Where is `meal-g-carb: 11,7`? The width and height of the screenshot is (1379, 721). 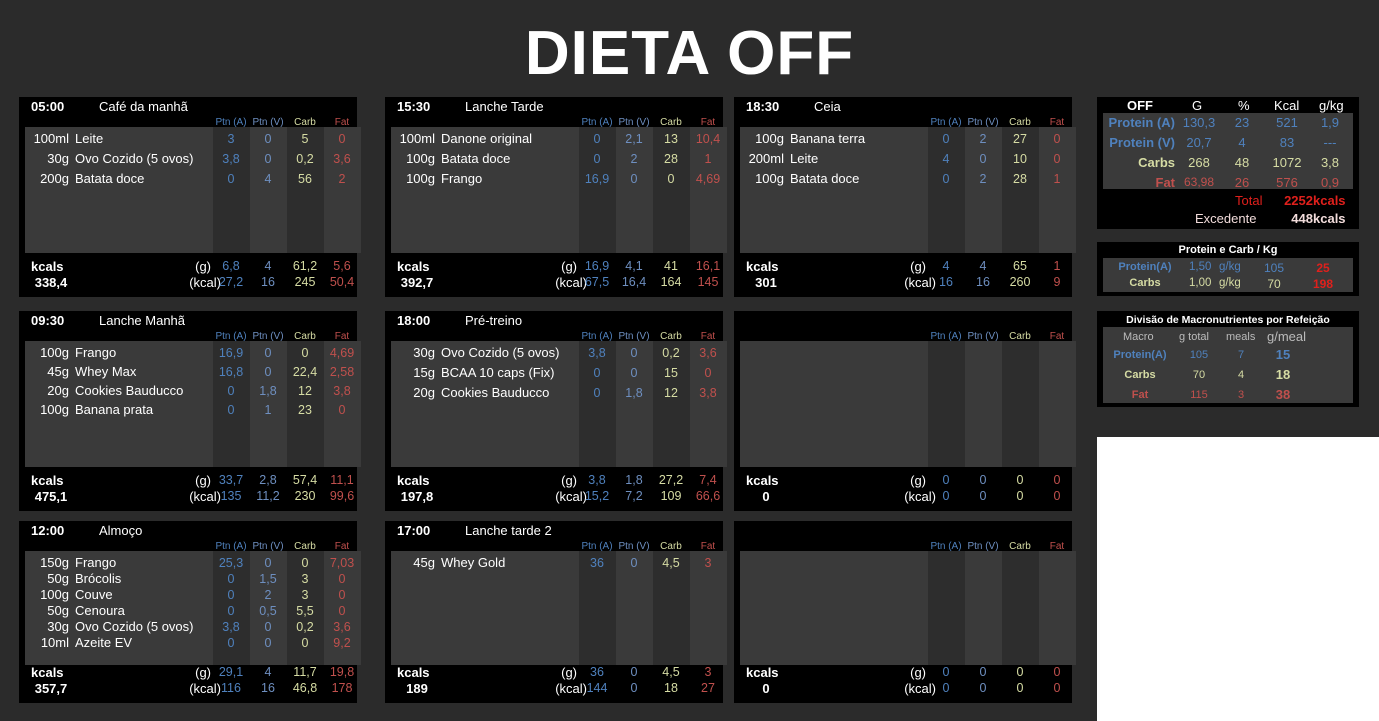
meal-g-carb: 11,7 is located at coordinates (305, 672).